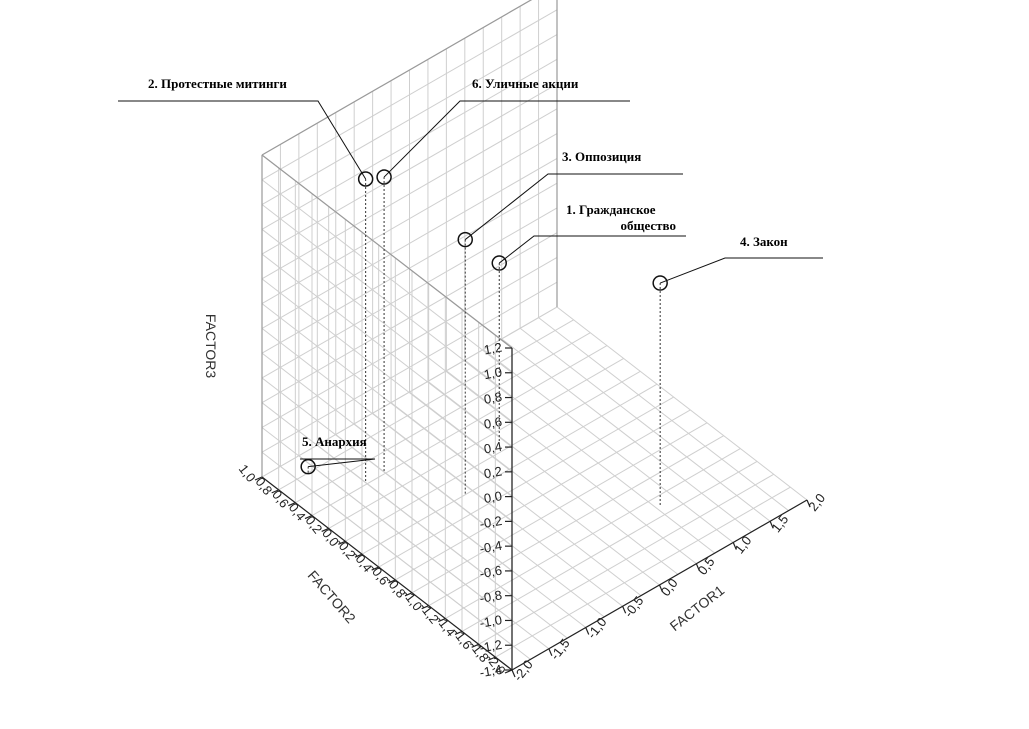 This screenshot has width=1029, height=729. What do you see at coordinates (493, 448) in the screenshot?
I see `z-tick-label: 0,4` at bounding box center [493, 448].